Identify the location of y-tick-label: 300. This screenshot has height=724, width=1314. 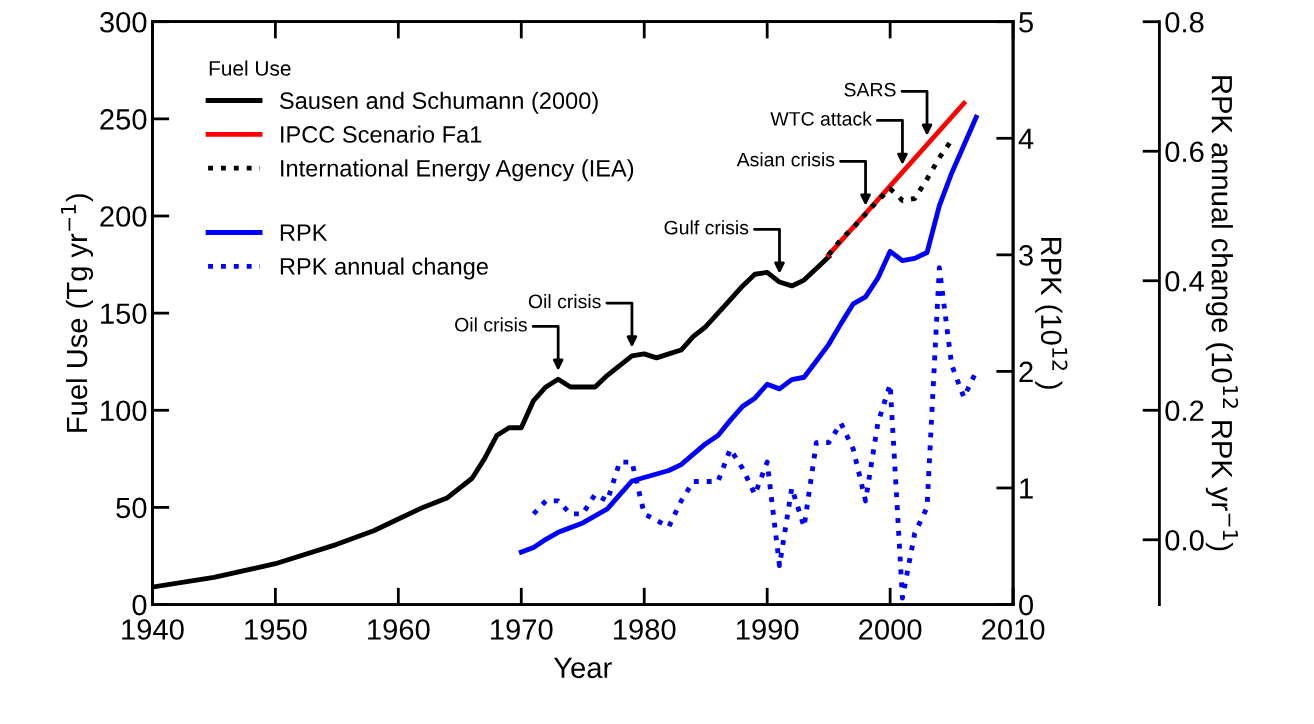
(123, 22).